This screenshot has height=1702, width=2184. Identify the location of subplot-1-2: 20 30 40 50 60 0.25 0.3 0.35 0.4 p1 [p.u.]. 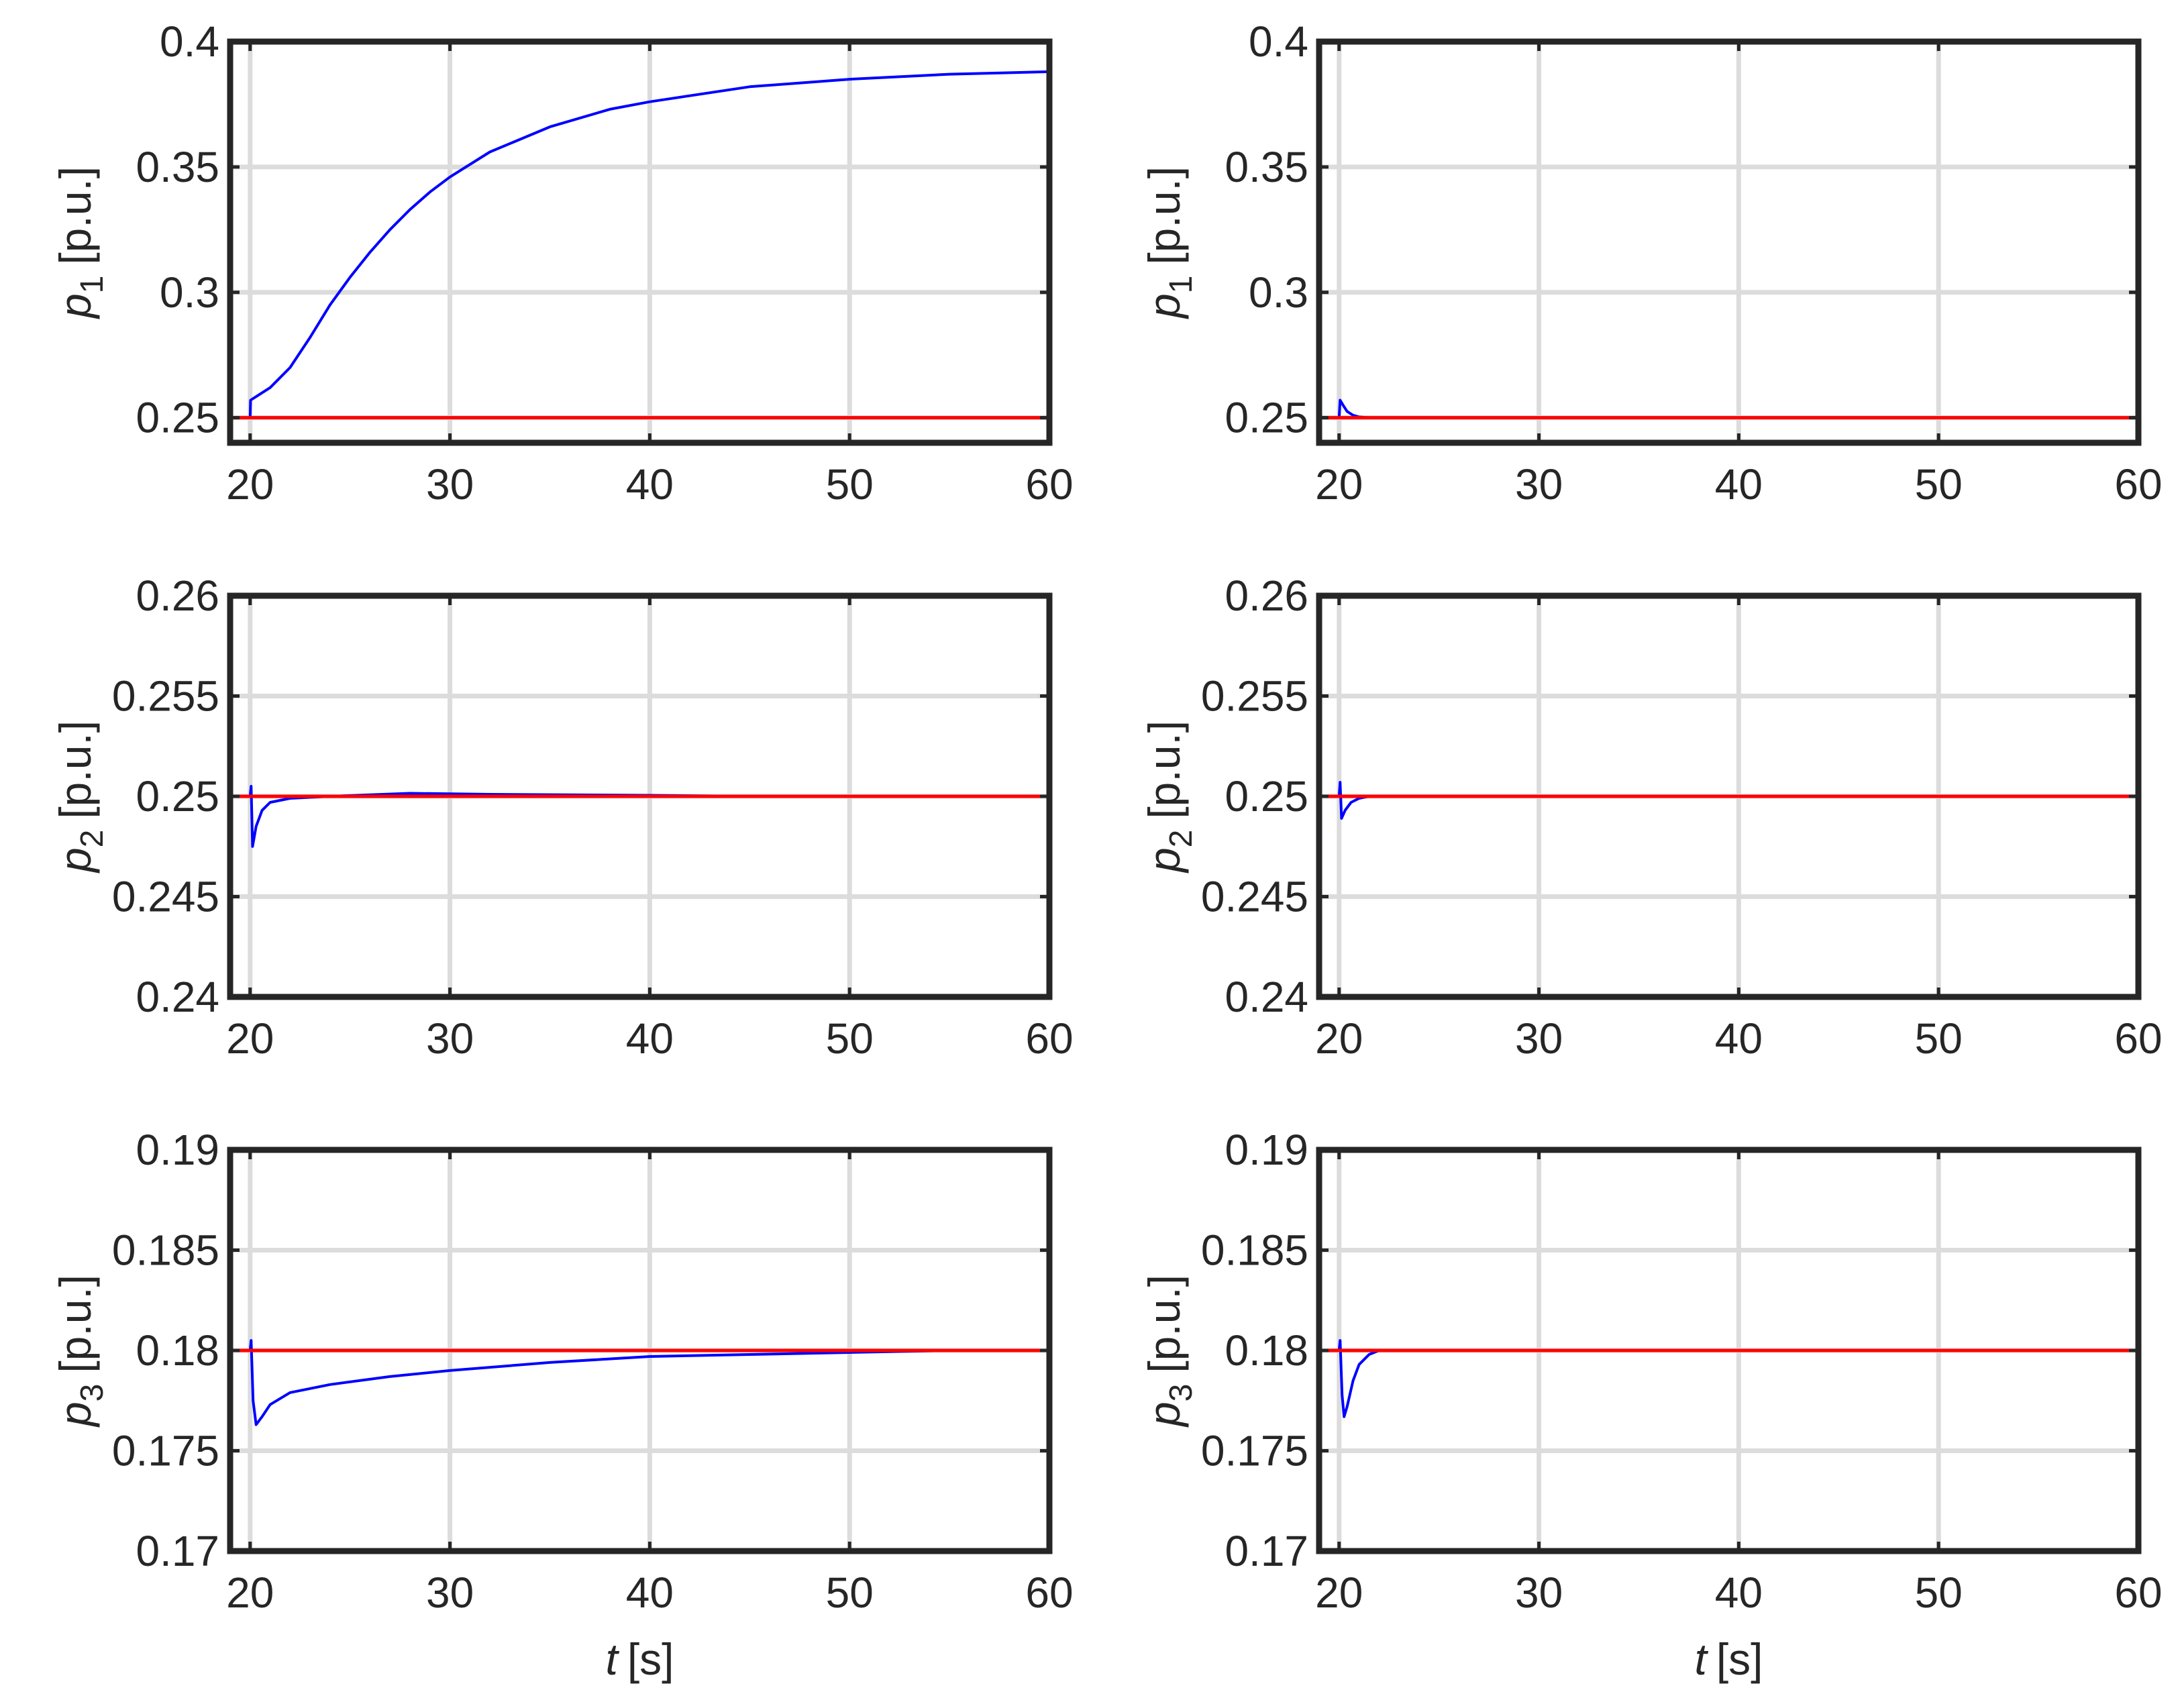
(1651, 263).